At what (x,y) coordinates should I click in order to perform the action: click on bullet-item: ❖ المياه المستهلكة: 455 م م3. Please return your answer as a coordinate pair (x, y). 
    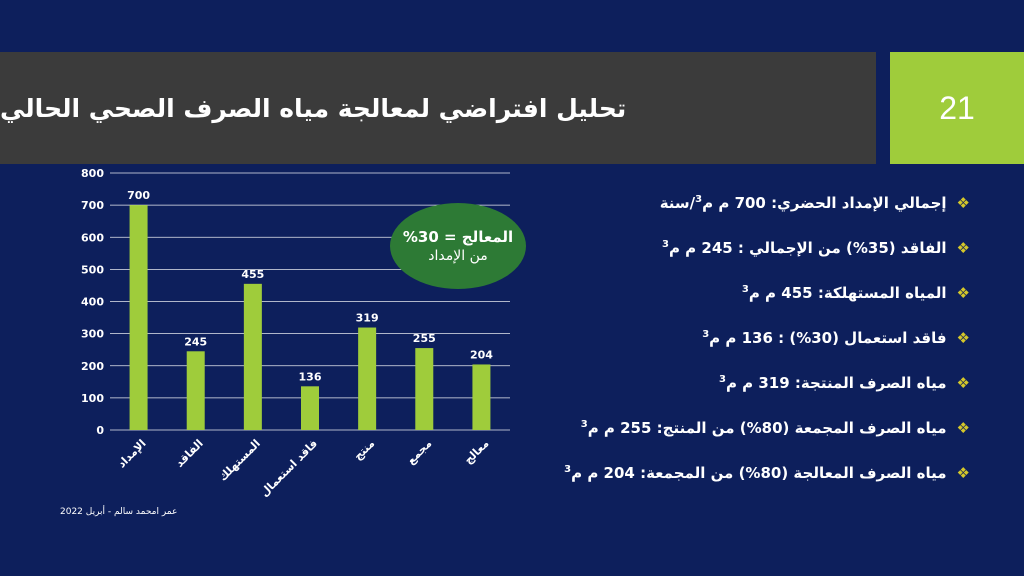
    Looking at the image, I should click on (745, 292).